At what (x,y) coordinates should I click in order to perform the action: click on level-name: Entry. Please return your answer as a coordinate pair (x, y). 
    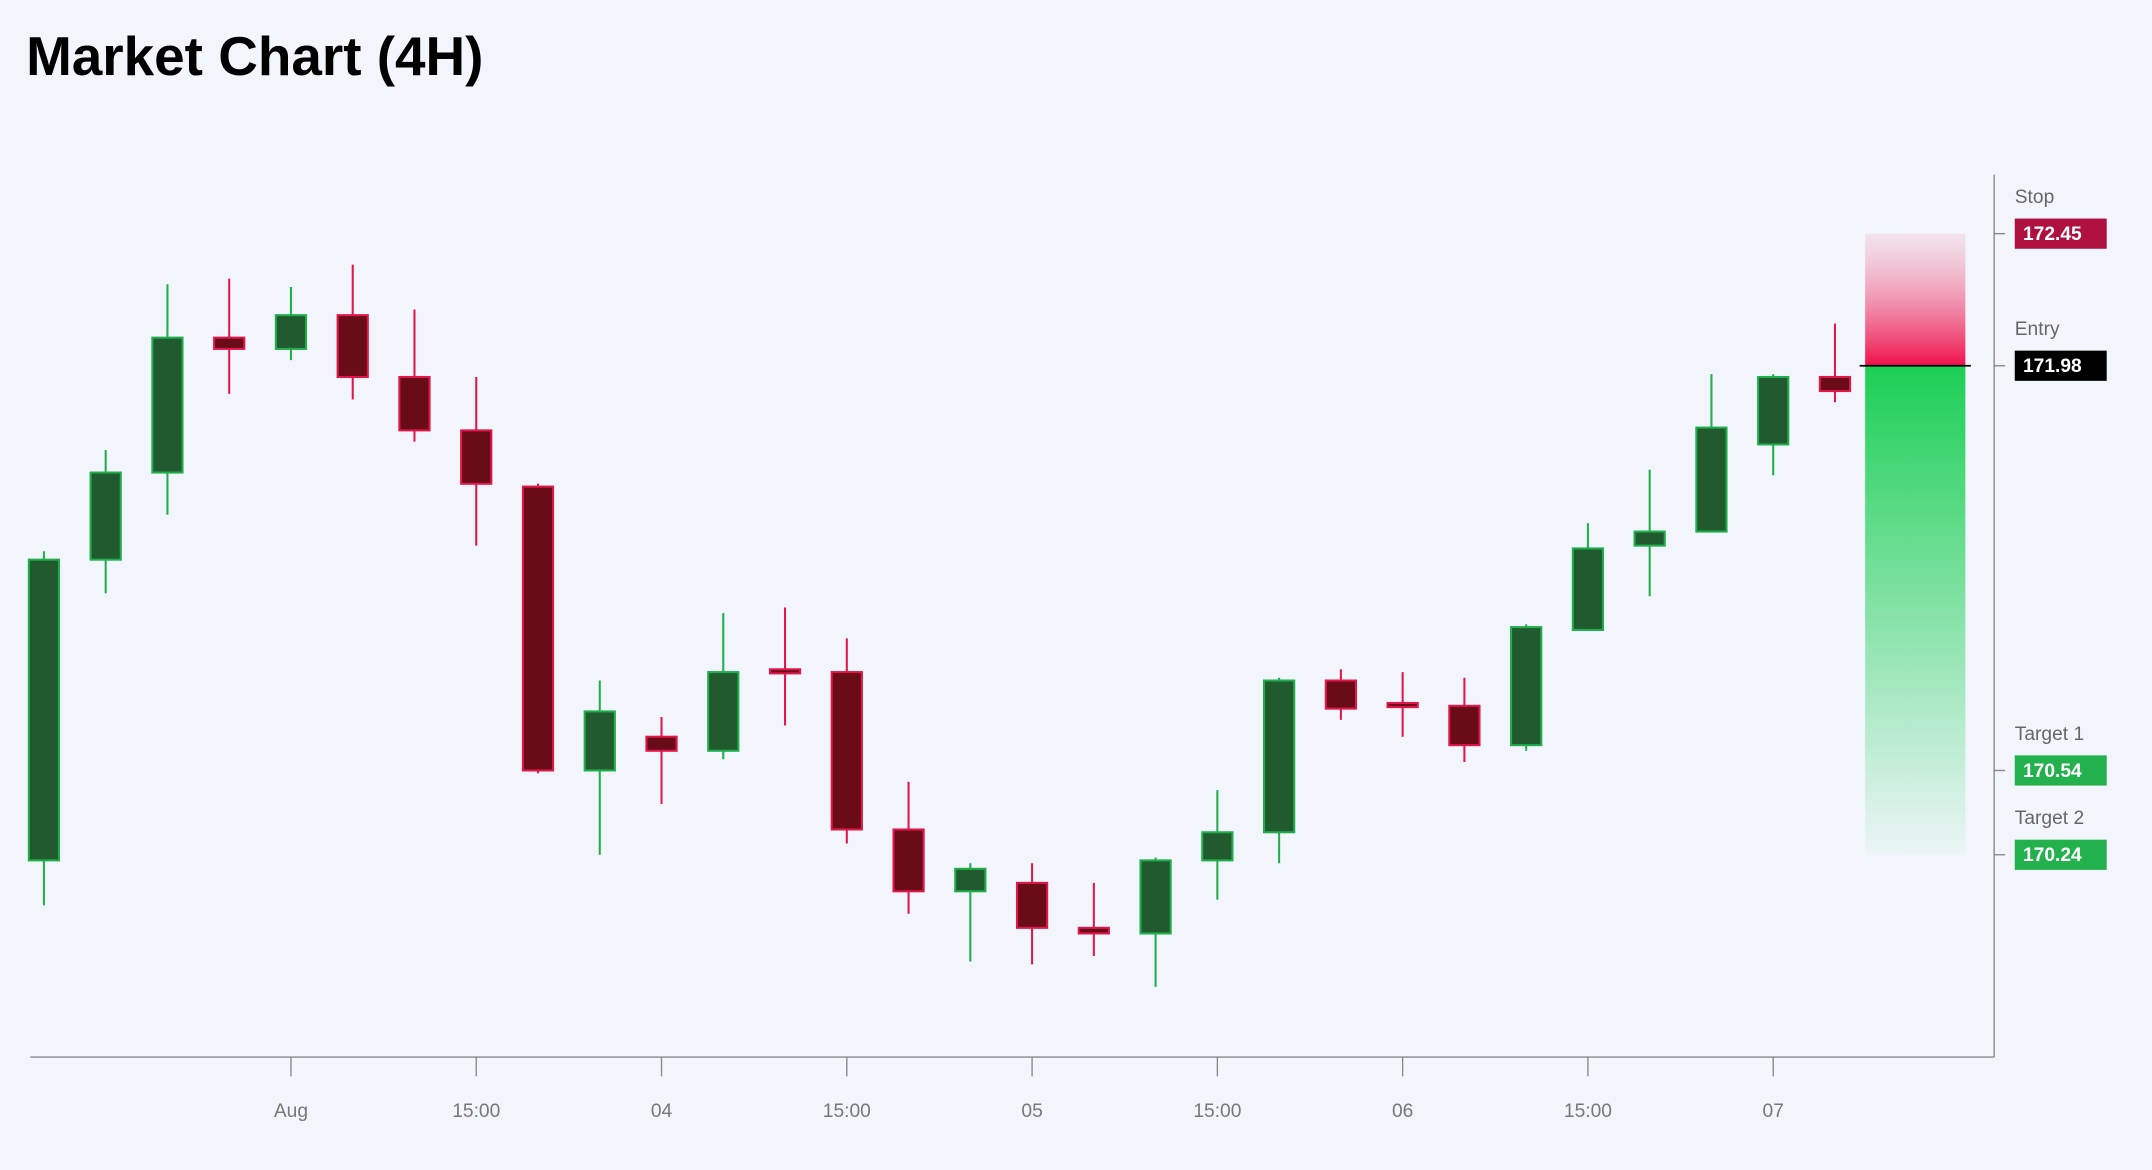
    Looking at the image, I should click on (2037, 329).